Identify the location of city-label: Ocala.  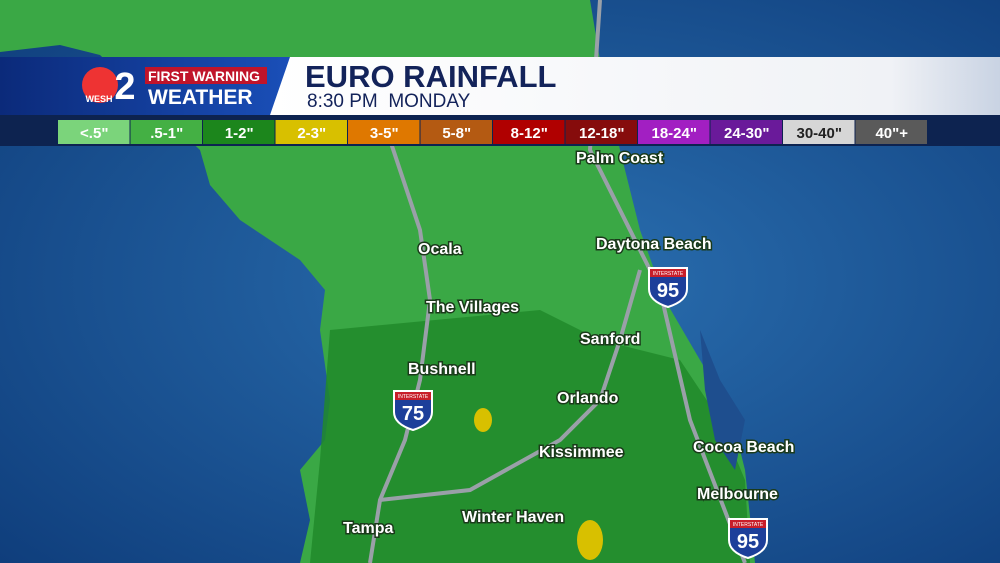
(440, 249).